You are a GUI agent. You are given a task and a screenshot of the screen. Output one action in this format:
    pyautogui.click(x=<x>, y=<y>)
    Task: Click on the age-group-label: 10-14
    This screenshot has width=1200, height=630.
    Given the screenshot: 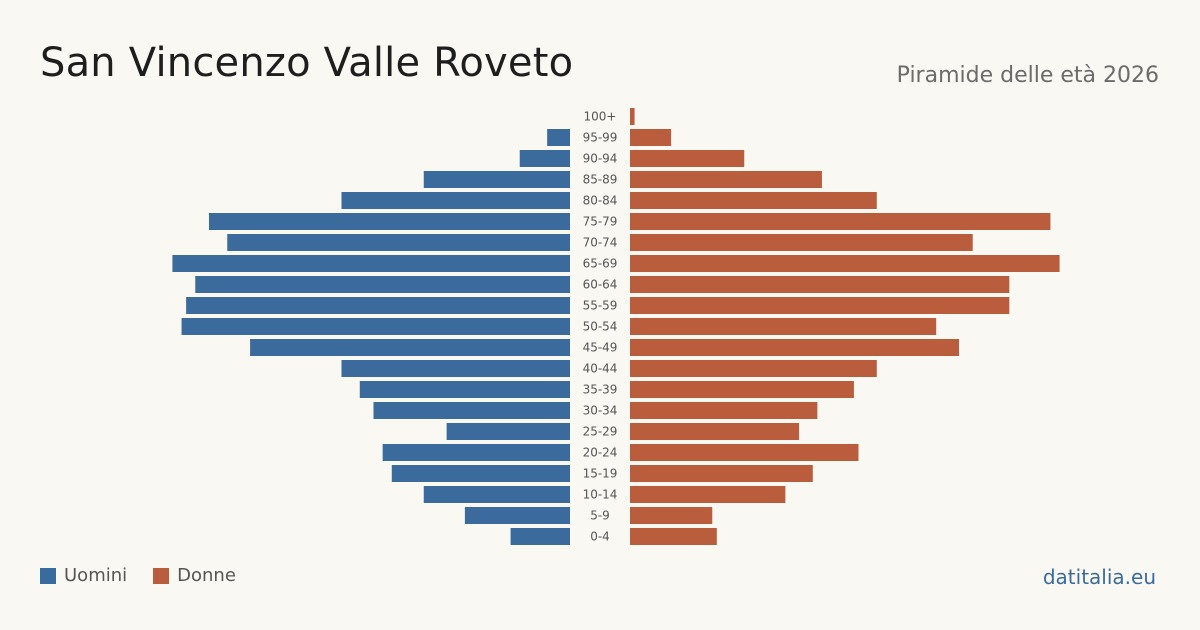 What is the action you would take?
    pyautogui.click(x=600, y=495)
    